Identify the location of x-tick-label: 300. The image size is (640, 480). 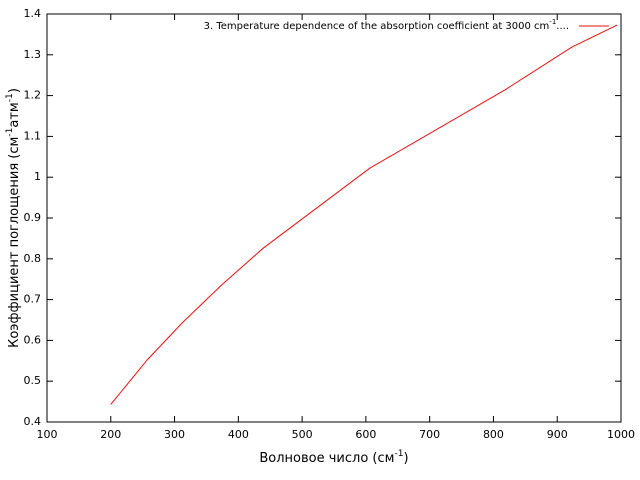
(174, 434).